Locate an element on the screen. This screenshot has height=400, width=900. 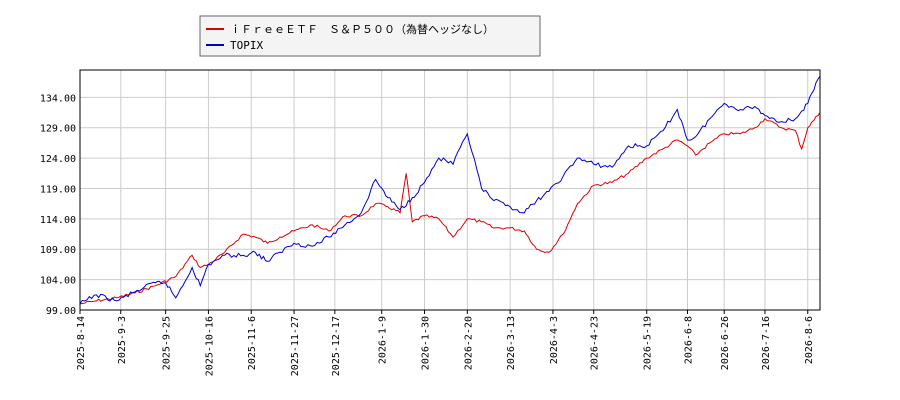
y-tick-label: 124.00 is located at coordinates (58, 159).